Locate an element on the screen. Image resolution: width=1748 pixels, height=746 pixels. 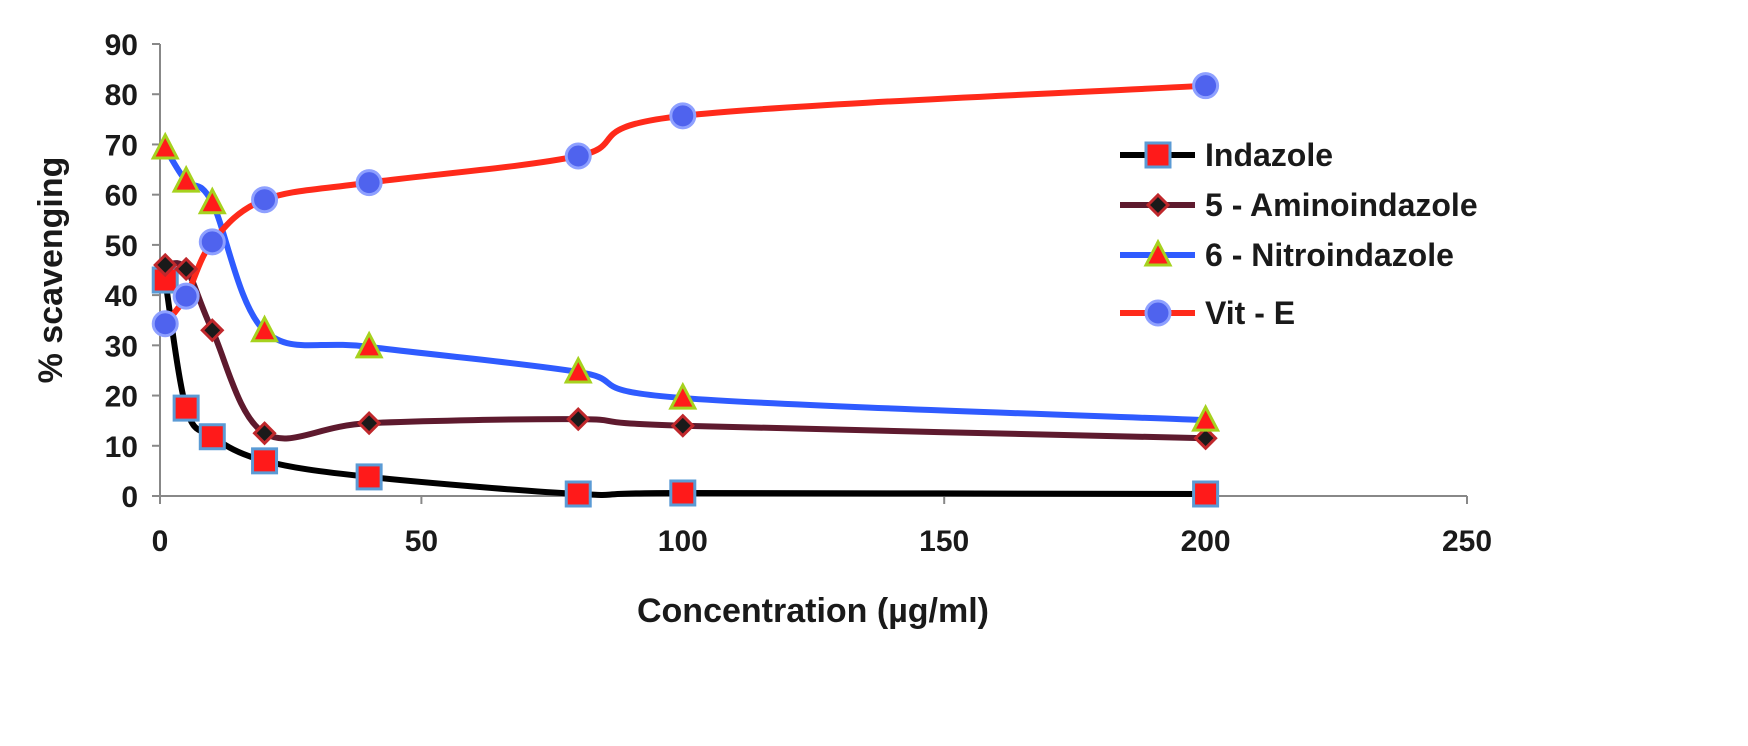
y-tick-label: 90 is located at coordinates (121, 45).